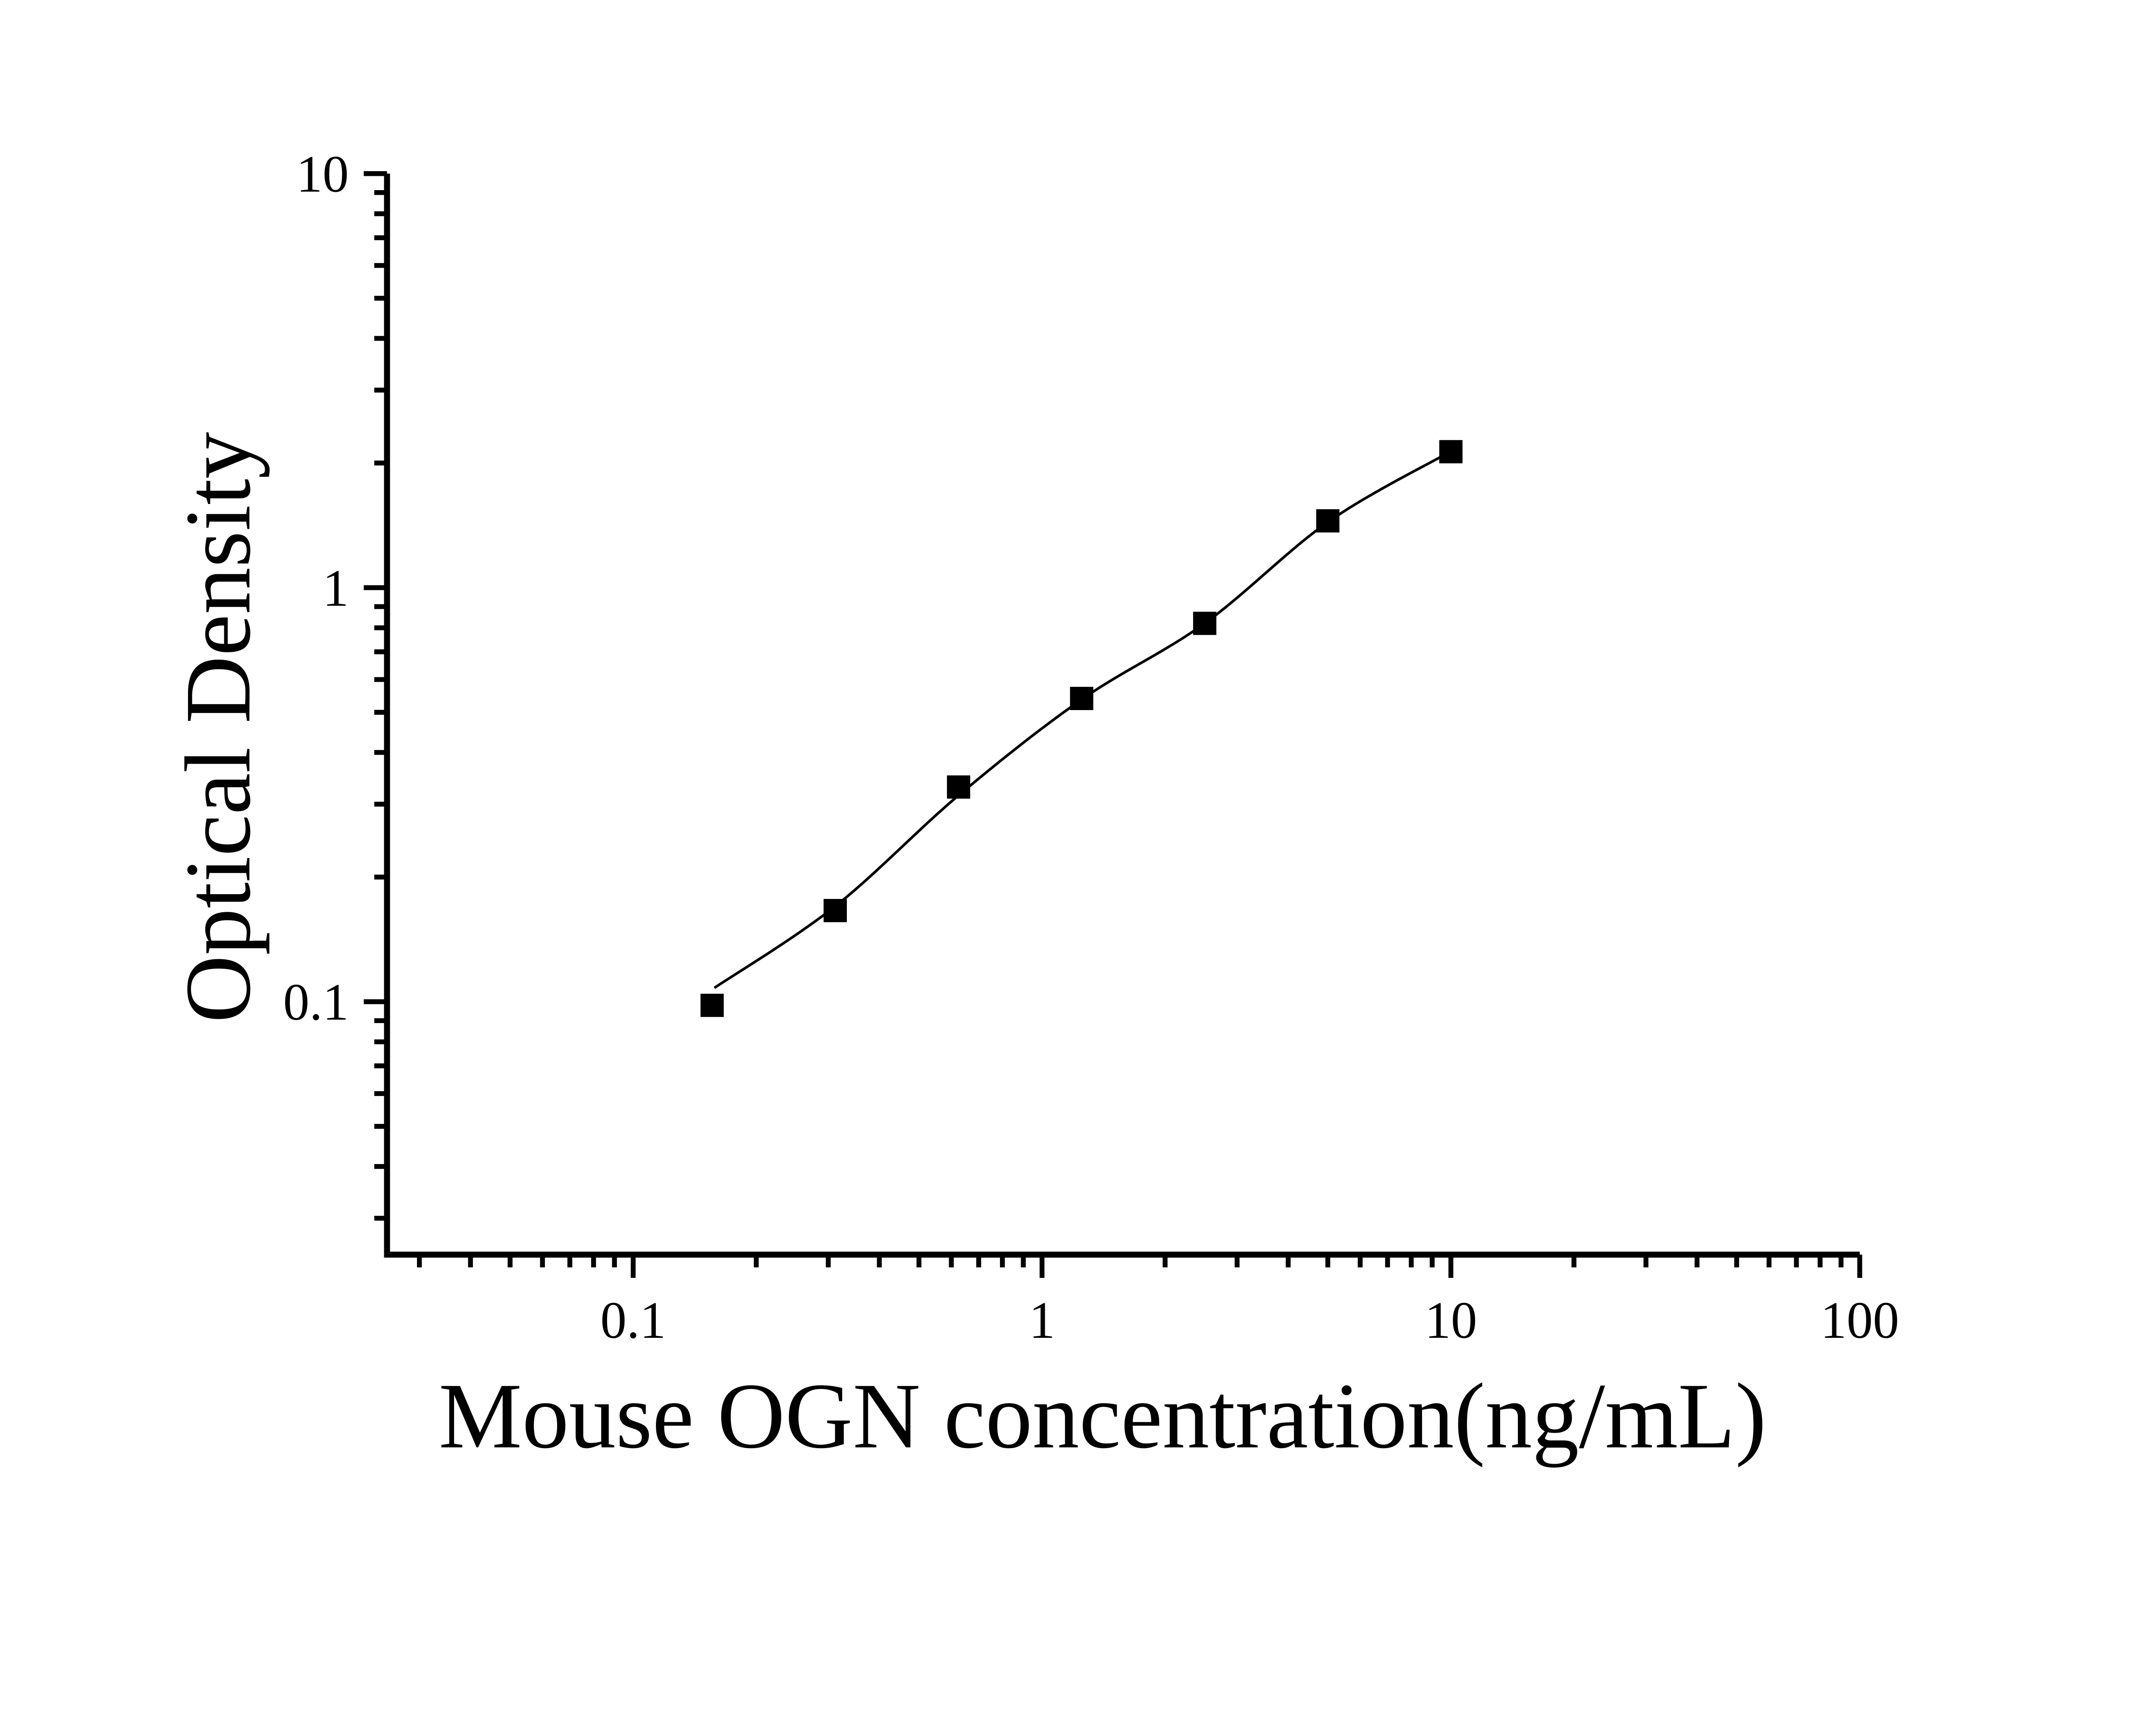  I want to click on x-tick-label: 100, so click(1860, 1320).